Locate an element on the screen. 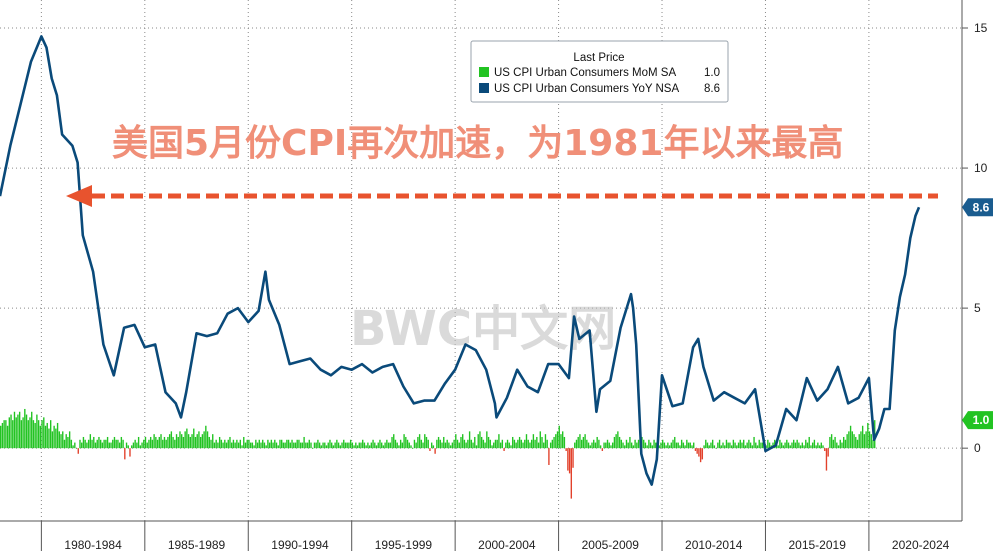 The height and width of the screenshot is (551, 995). legend-swatch-yoy is located at coordinates (484, 88).